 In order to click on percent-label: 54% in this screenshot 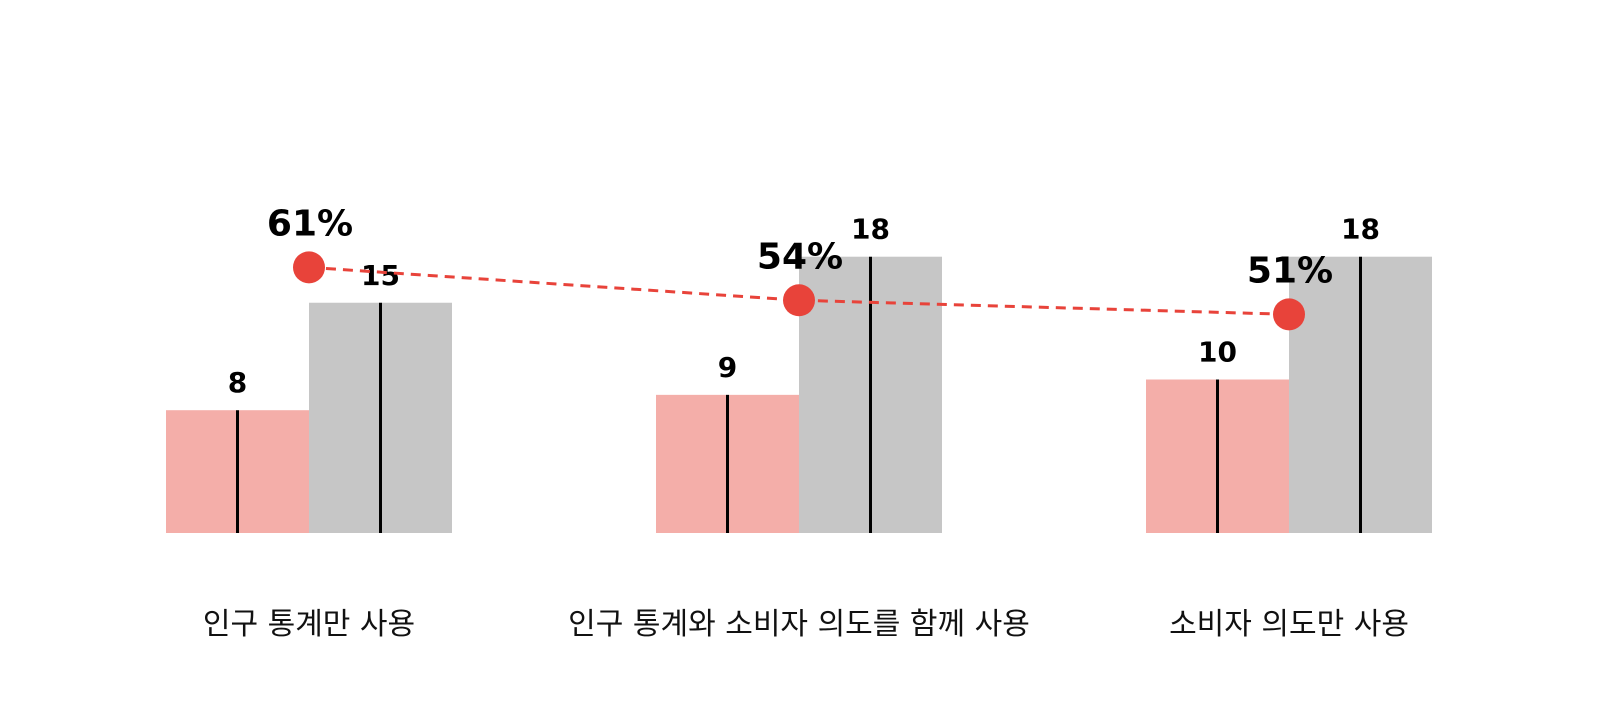, I will do `click(800, 256)`.